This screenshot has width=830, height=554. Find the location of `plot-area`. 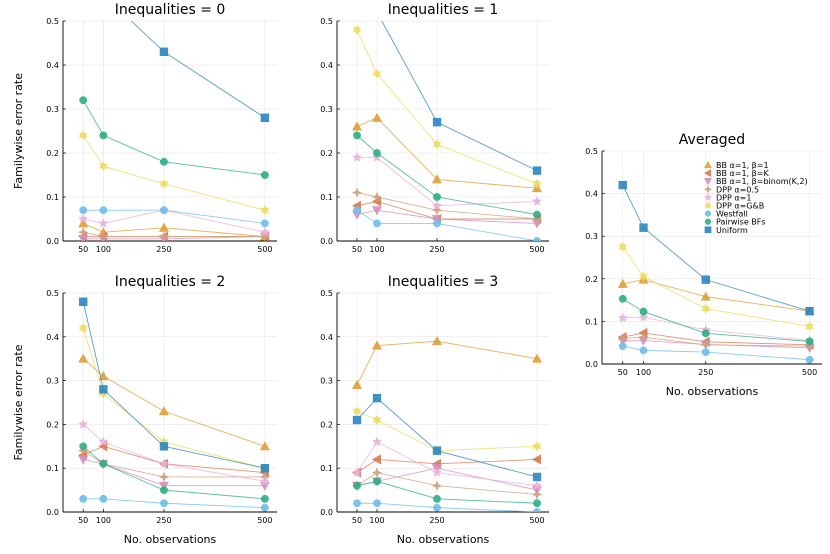

plot-area is located at coordinates (716, 272).